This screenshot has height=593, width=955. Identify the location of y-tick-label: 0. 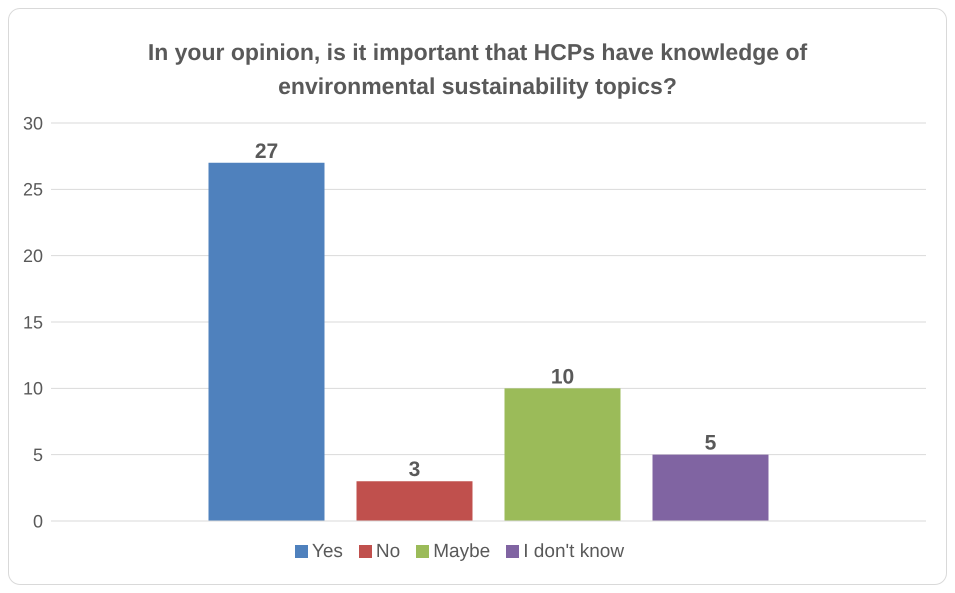
(37, 521).